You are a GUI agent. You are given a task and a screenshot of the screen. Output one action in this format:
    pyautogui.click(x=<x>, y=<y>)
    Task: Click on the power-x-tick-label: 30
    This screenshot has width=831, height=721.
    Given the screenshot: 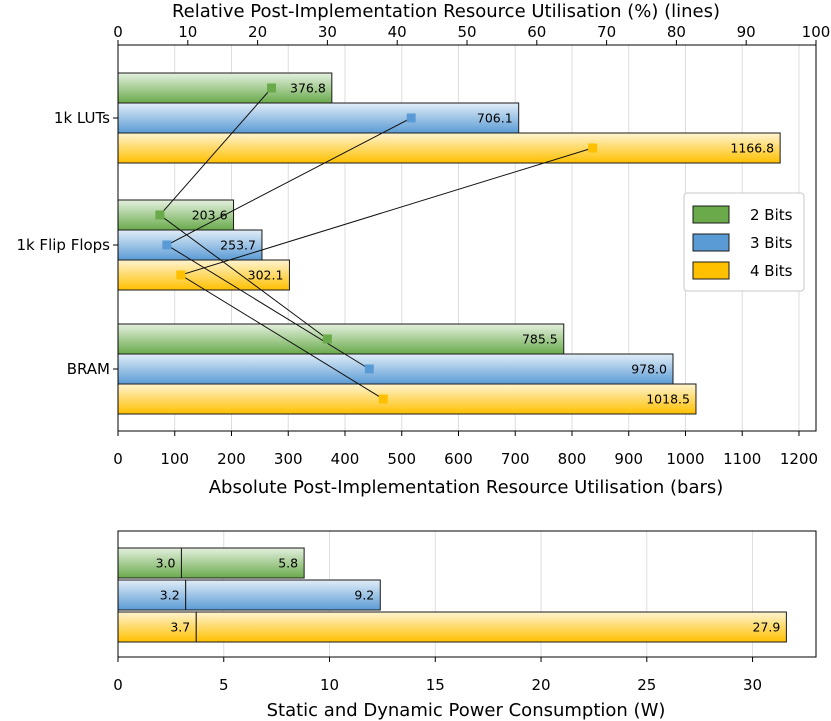 What is the action you would take?
    pyautogui.click(x=752, y=685)
    